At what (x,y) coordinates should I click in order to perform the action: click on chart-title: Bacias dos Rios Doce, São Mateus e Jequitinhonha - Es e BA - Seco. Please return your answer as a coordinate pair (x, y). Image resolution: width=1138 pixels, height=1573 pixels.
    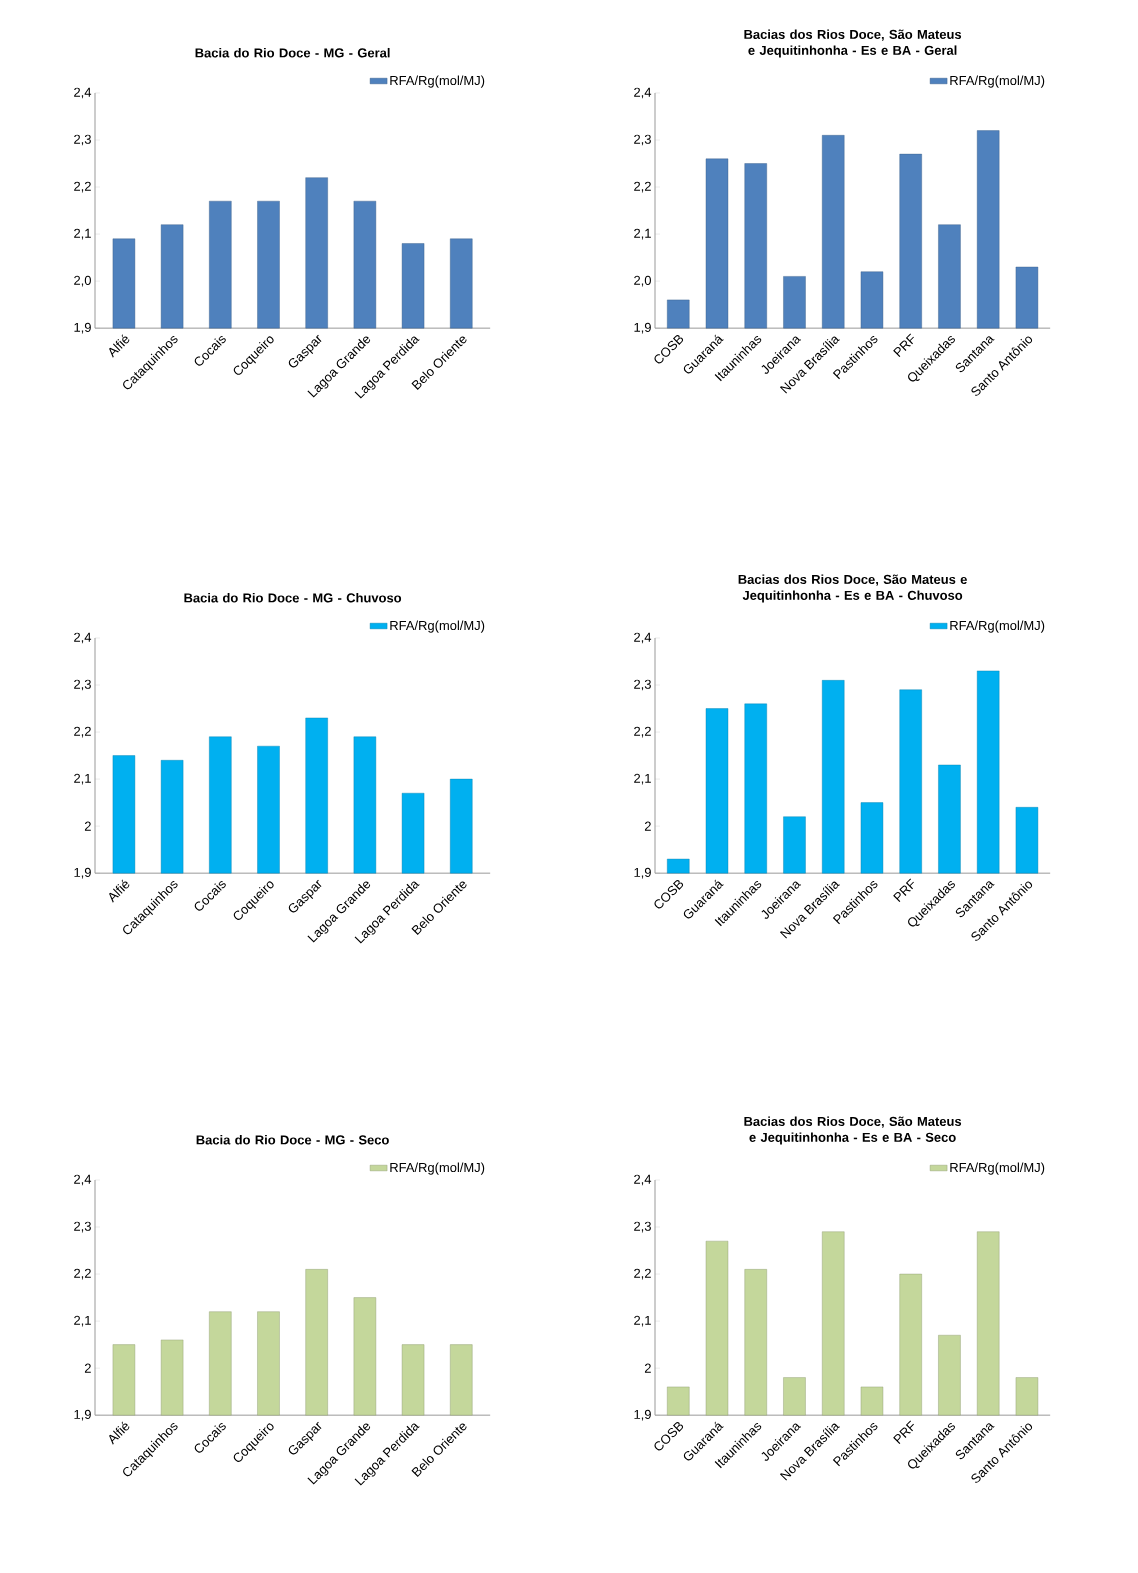
    Looking at the image, I should click on (853, 1130).